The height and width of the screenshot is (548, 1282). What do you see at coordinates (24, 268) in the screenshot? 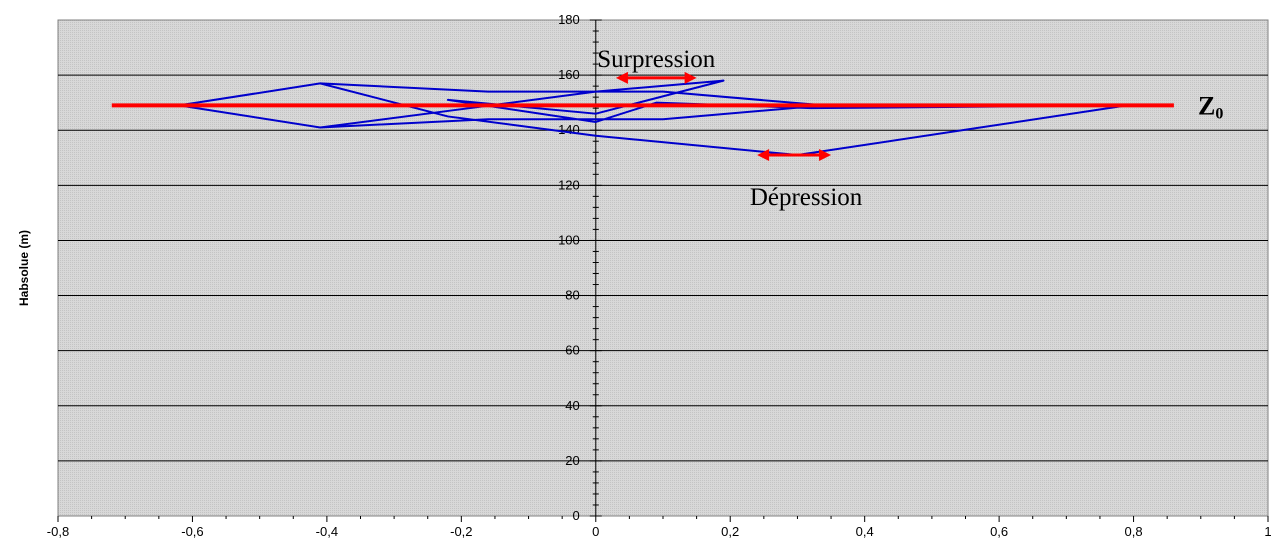
I see `y-axis-label: Habsolue (m)` at bounding box center [24, 268].